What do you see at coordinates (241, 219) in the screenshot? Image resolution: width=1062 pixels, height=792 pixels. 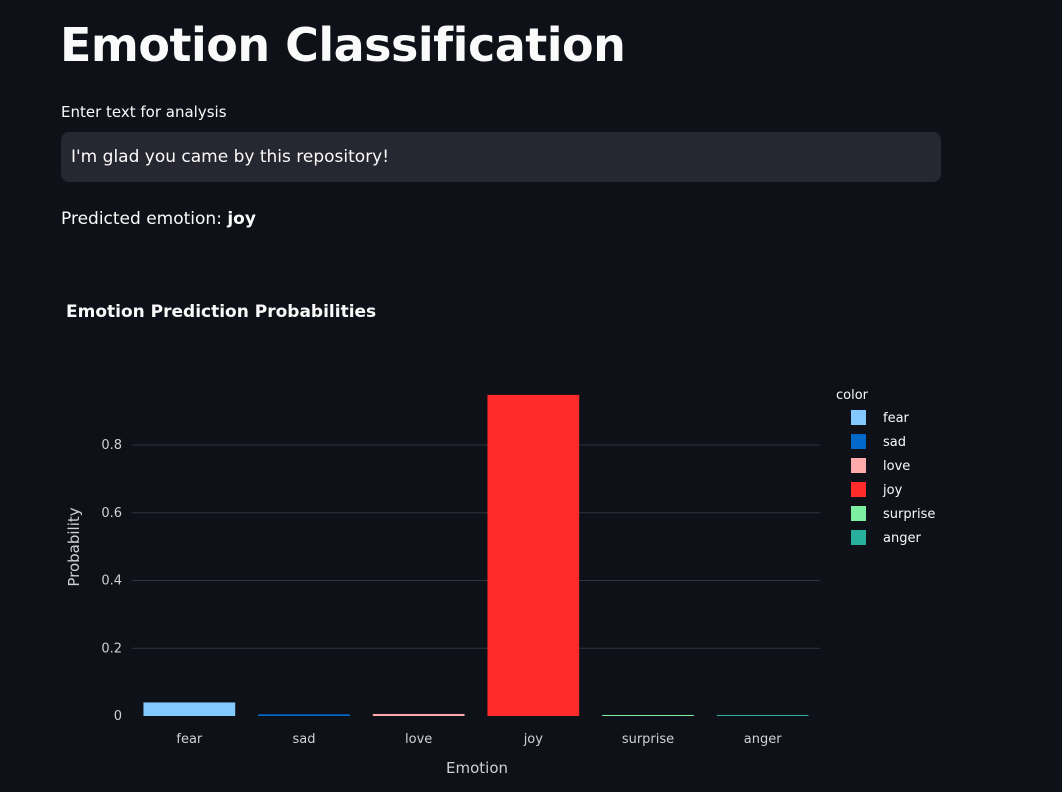 I see `predicted-emotion-value: joy` at bounding box center [241, 219].